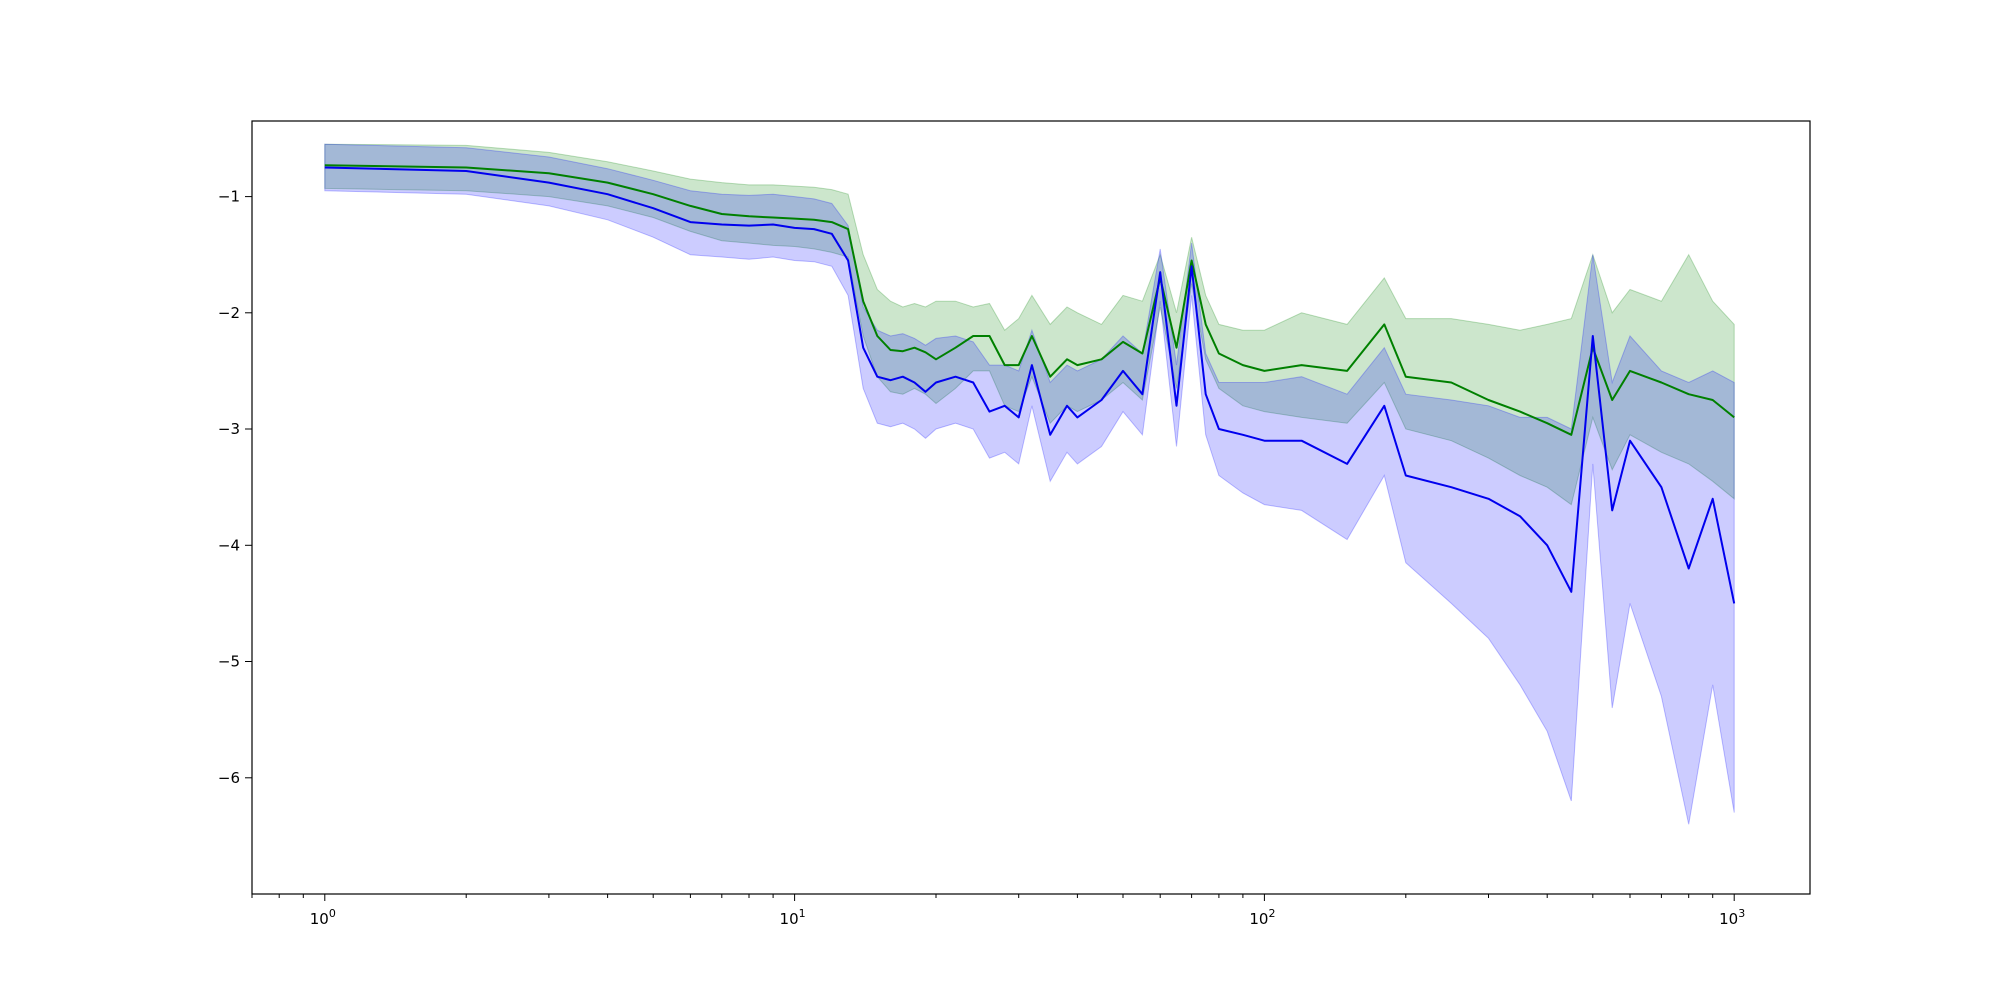 The height and width of the screenshot is (1004, 2000). What do you see at coordinates (229, 545) in the screenshot?
I see `y-tick-label: −4` at bounding box center [229, 545].